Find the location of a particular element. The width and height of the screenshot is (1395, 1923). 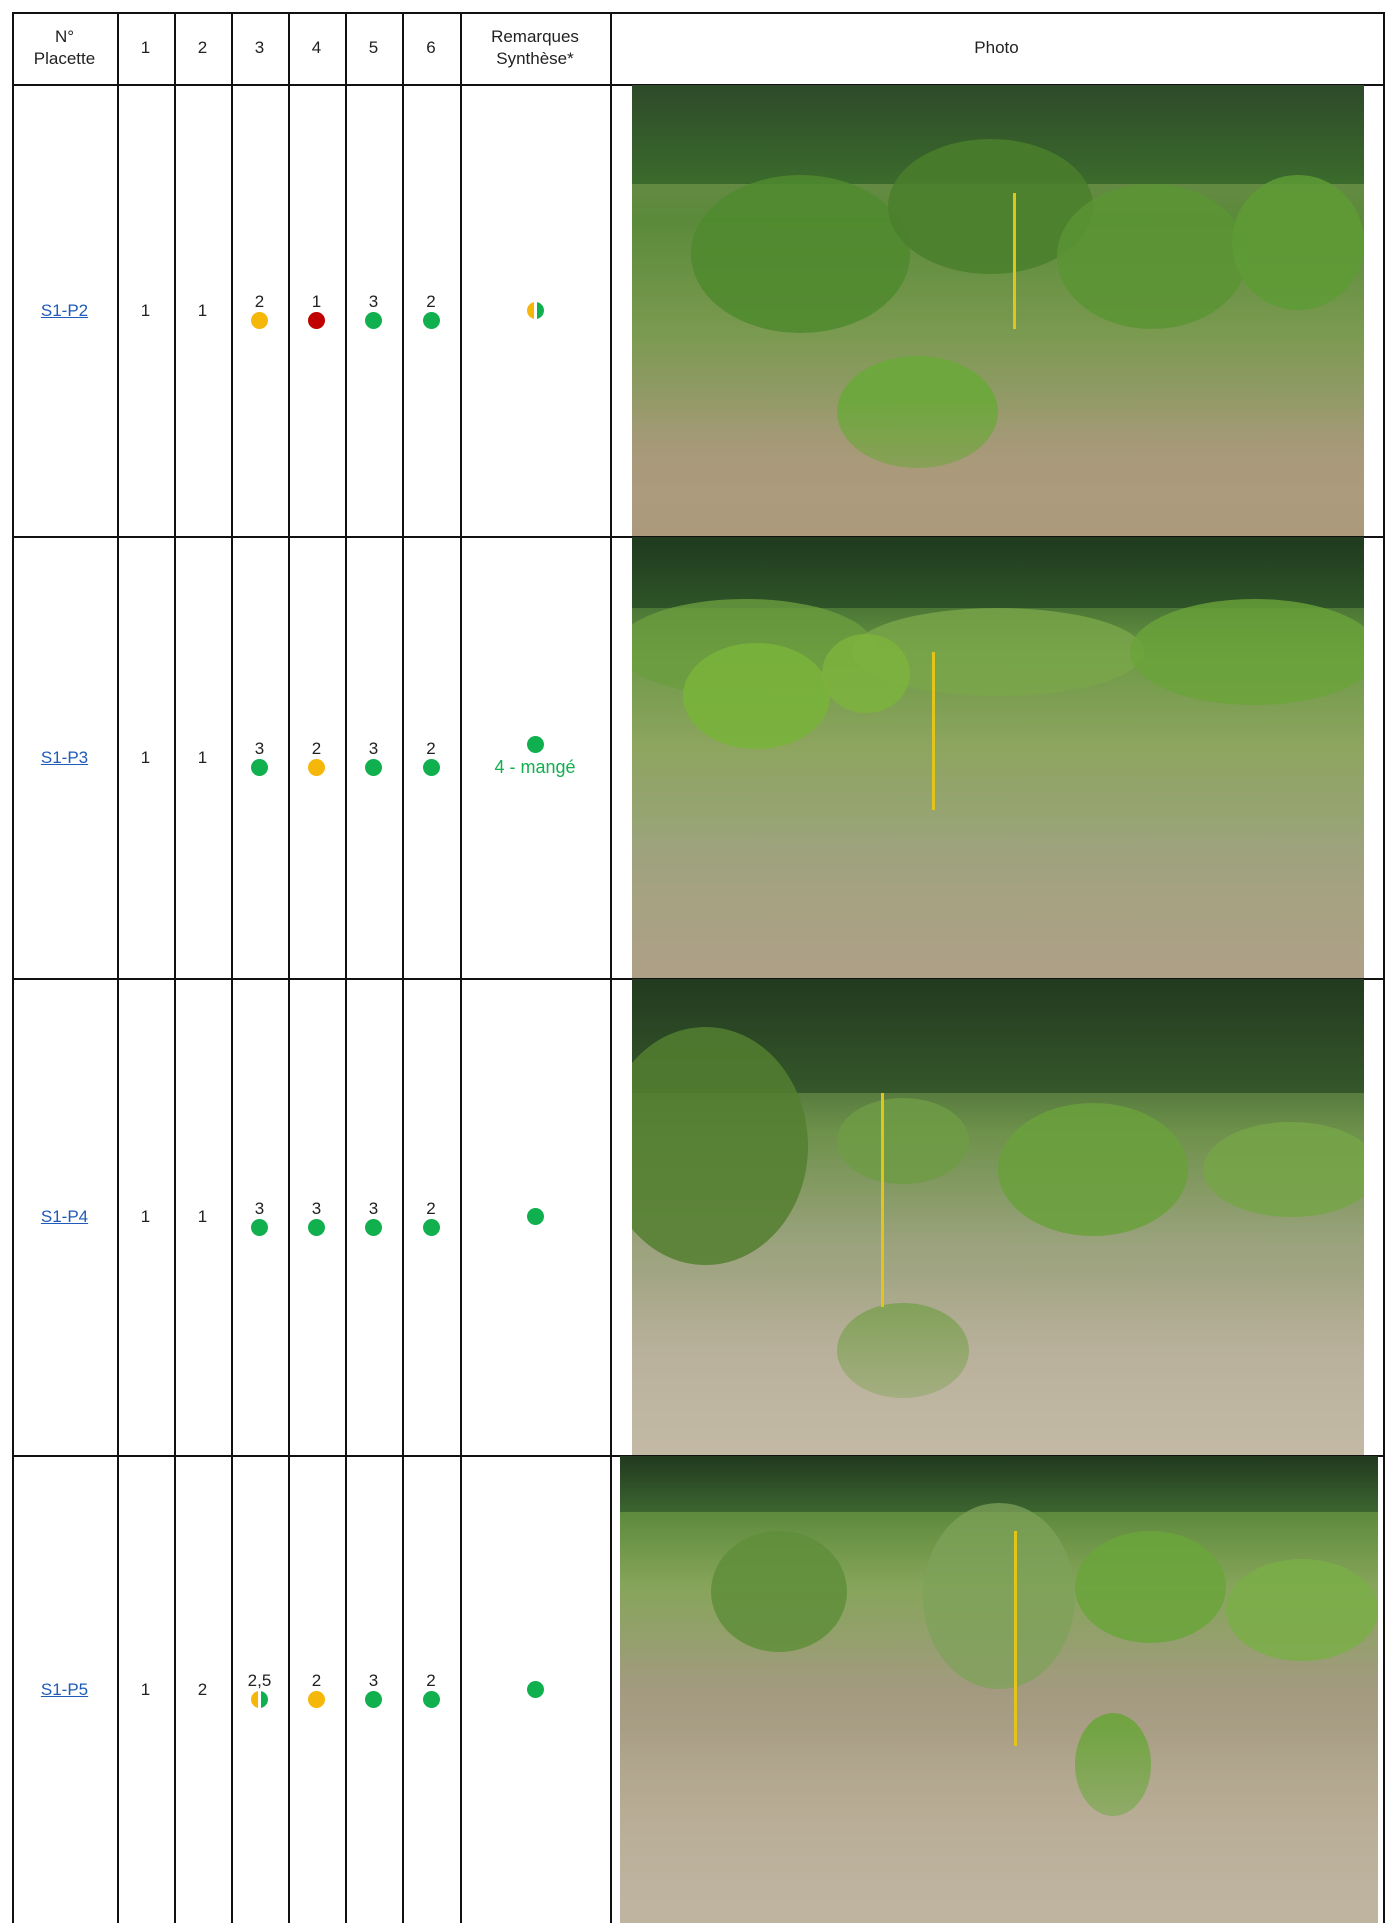

header-col-1-label: 1 is located at coordinates (145, 47).